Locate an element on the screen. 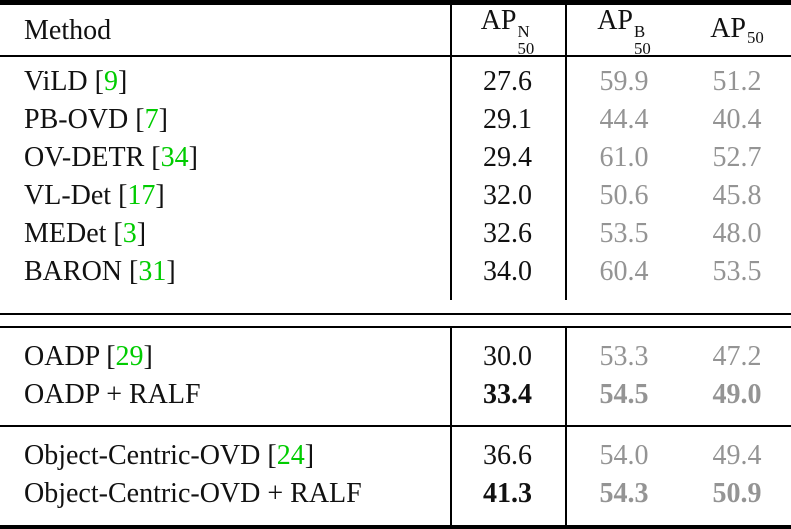  ap-all-value: 40.4 is located at coordinates (737, 119).